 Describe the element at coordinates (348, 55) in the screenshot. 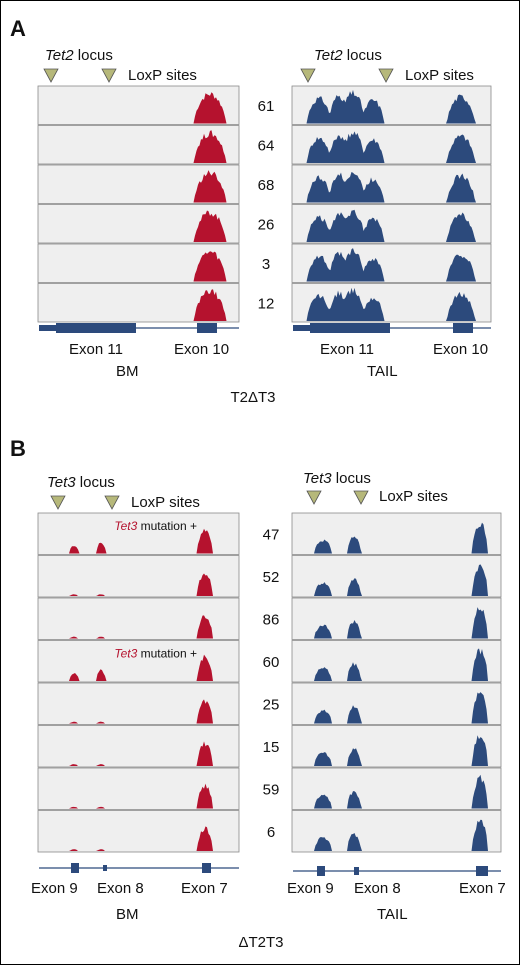

I see `panel-a-tail-locus-label: Tet2 locus` at that location.